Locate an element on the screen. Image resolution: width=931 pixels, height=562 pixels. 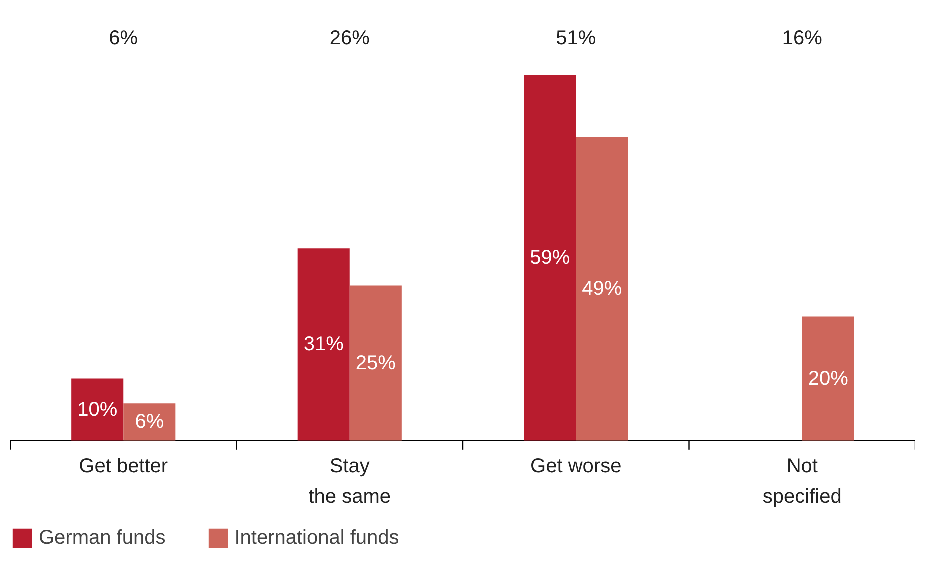
data-label: 49% is located at coordinates (602, 289).